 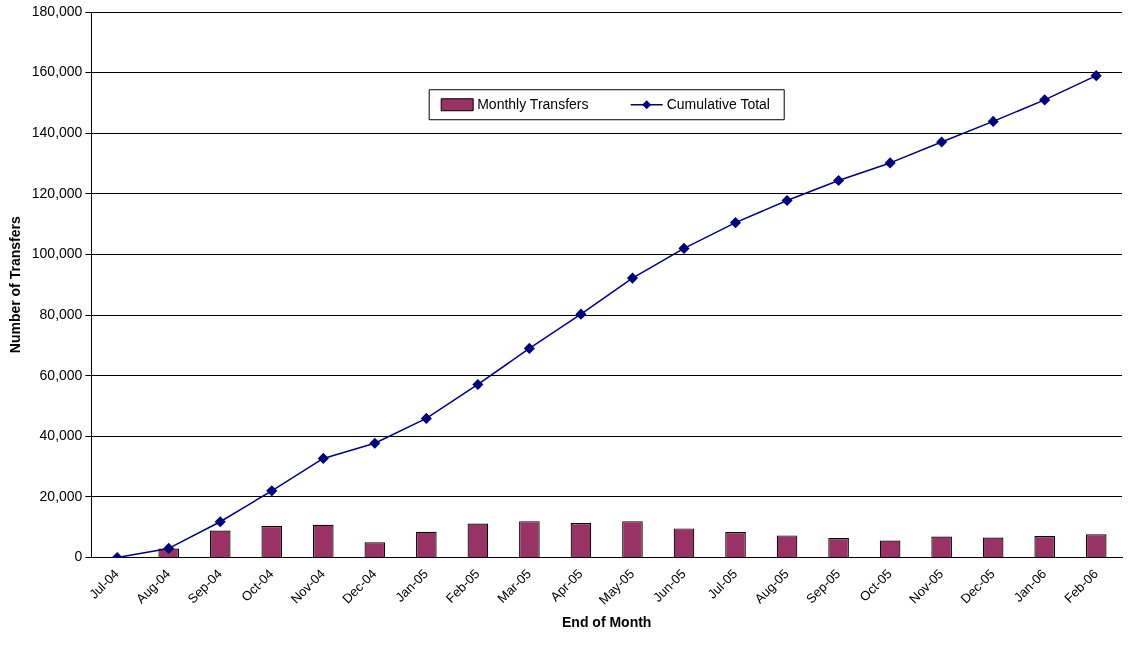 I want to click on y-tick-label: 20,000, so click(x=61, y=495).